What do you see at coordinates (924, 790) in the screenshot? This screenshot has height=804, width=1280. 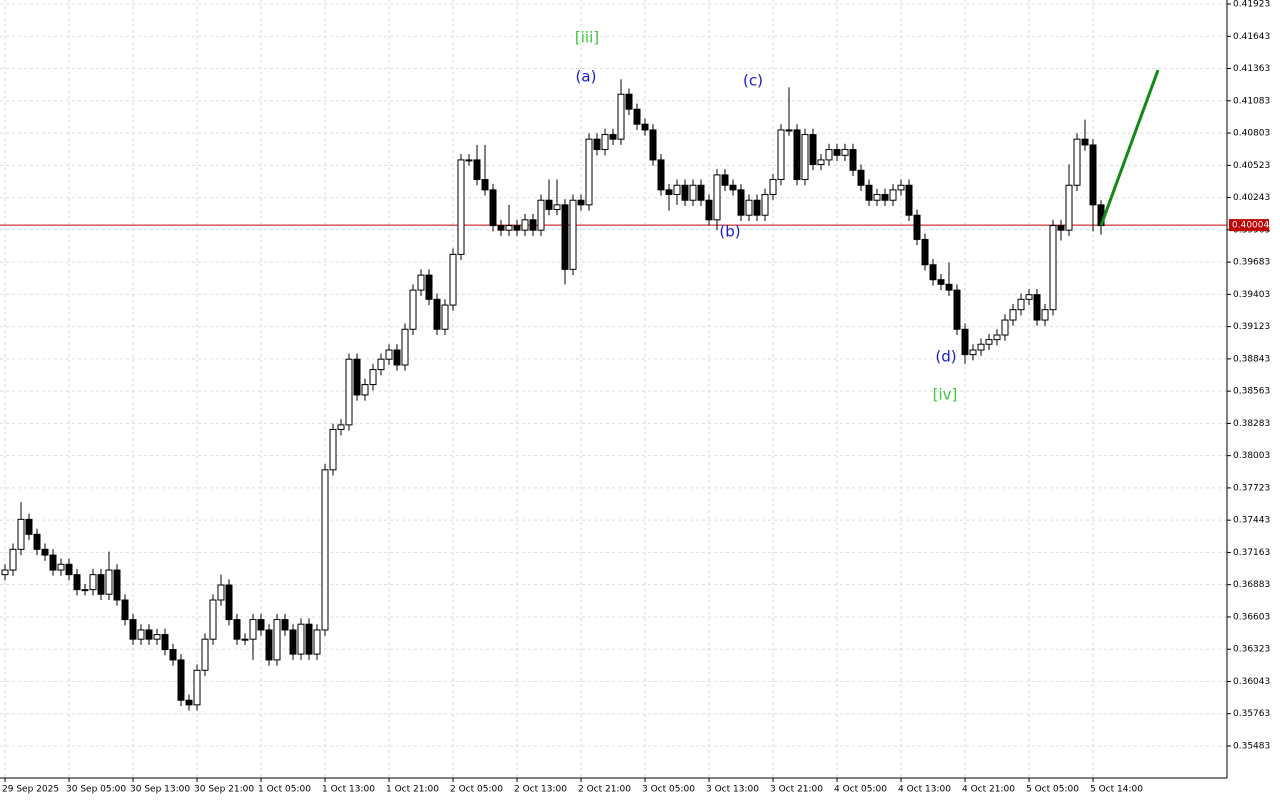 I see `x-tick-label: 4 Oct 13:00` at bounding box center [924, 790].